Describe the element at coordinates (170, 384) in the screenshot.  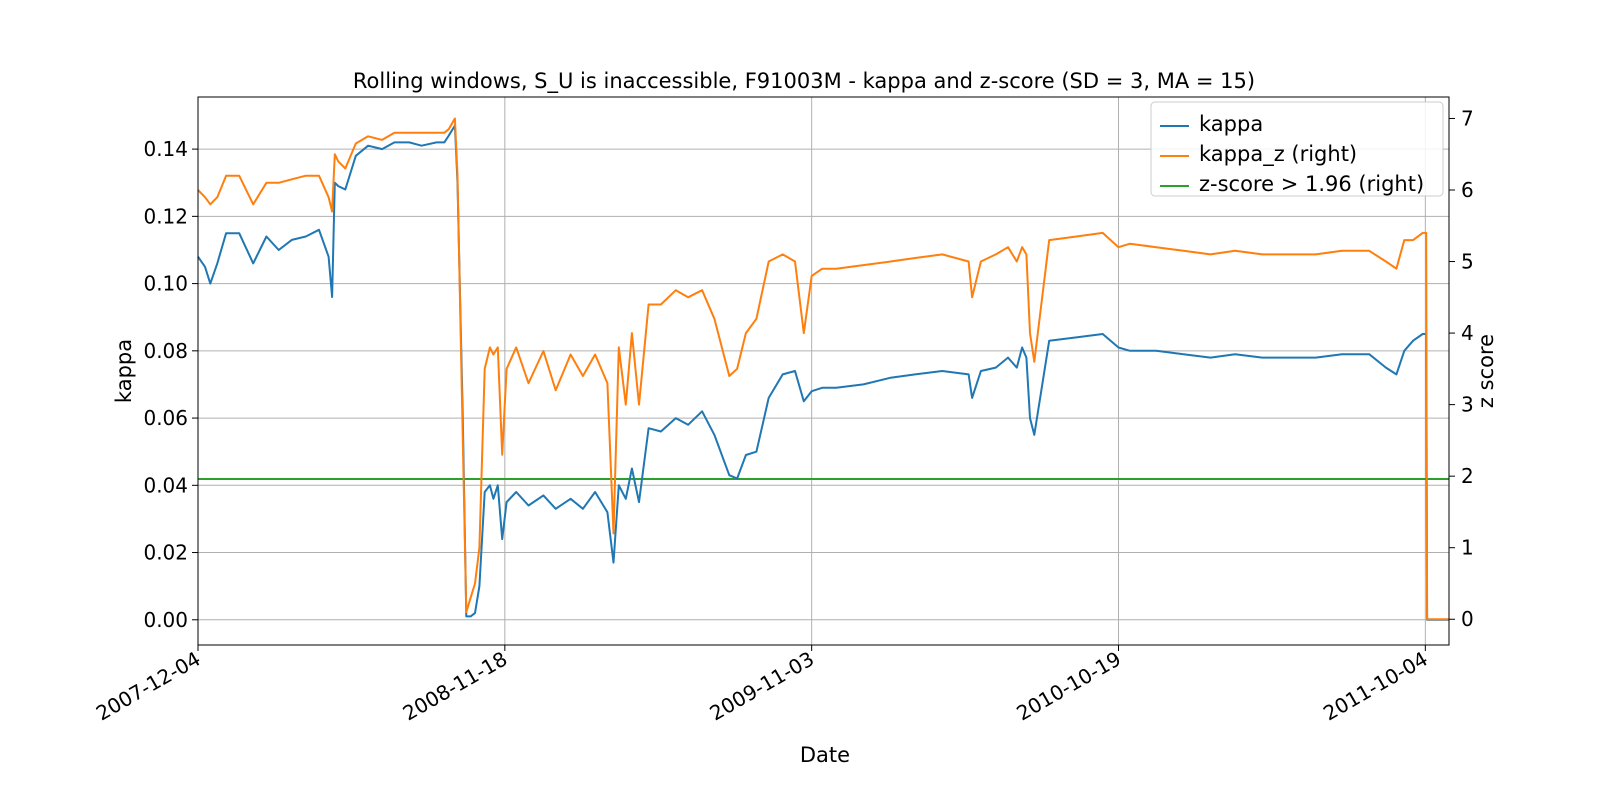
I see `left-axis: 0.00 0.02 0.04 0.06 0.08 0.10 0.12 0.14` at that location.